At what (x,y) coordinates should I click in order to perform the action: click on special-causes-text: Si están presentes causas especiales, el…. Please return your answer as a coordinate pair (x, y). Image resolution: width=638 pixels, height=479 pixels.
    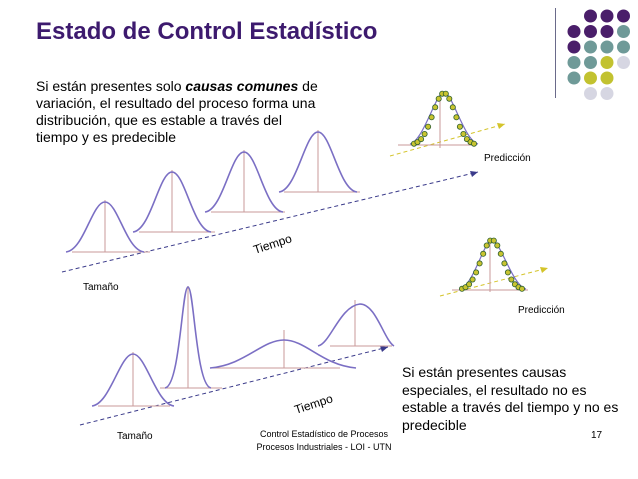
    Looking at the image, I should click on (510, 398).